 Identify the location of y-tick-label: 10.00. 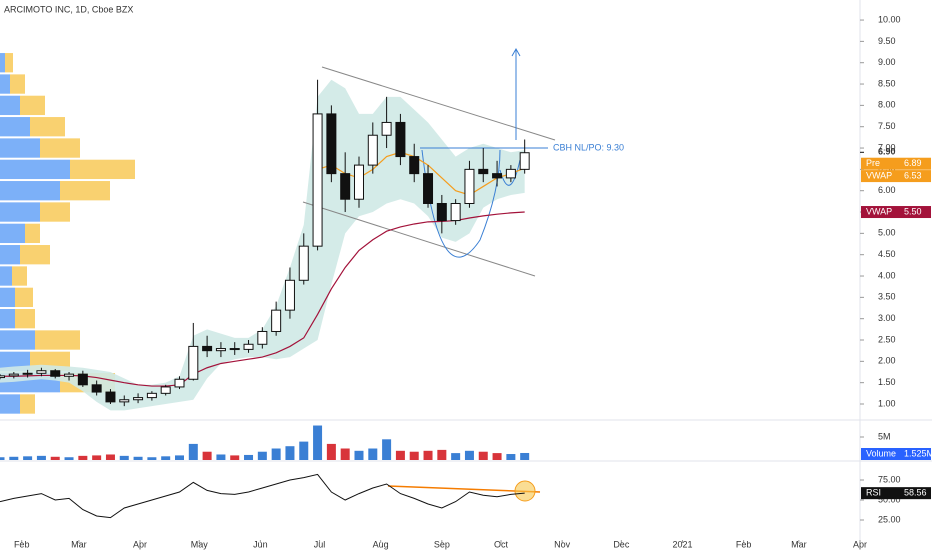
(889, 19).